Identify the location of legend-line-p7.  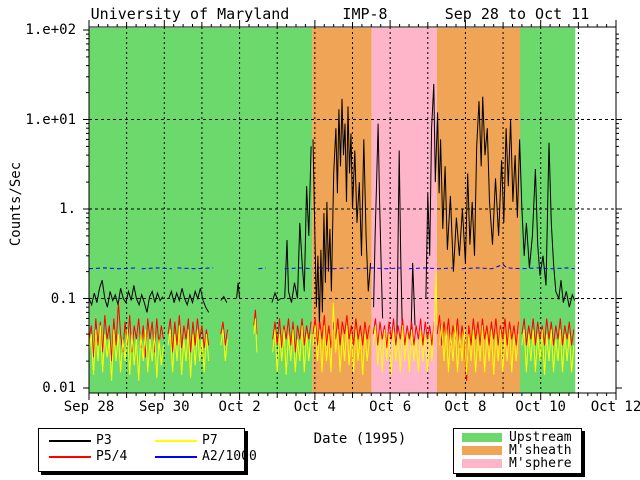
(176, 441).